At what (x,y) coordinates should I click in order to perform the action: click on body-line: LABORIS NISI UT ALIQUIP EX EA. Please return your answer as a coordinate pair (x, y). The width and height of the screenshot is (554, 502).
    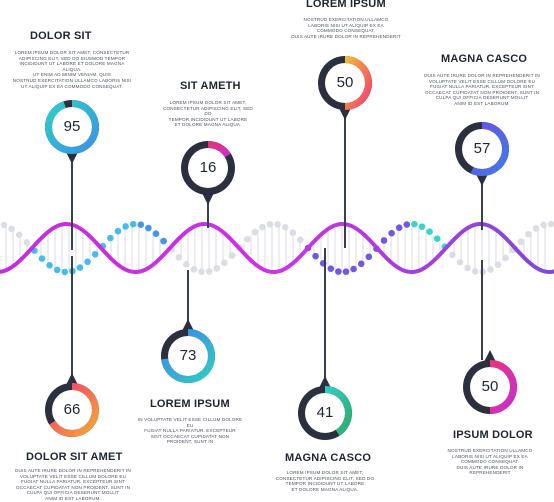
    Looking at the image, I should click on (490, 456).